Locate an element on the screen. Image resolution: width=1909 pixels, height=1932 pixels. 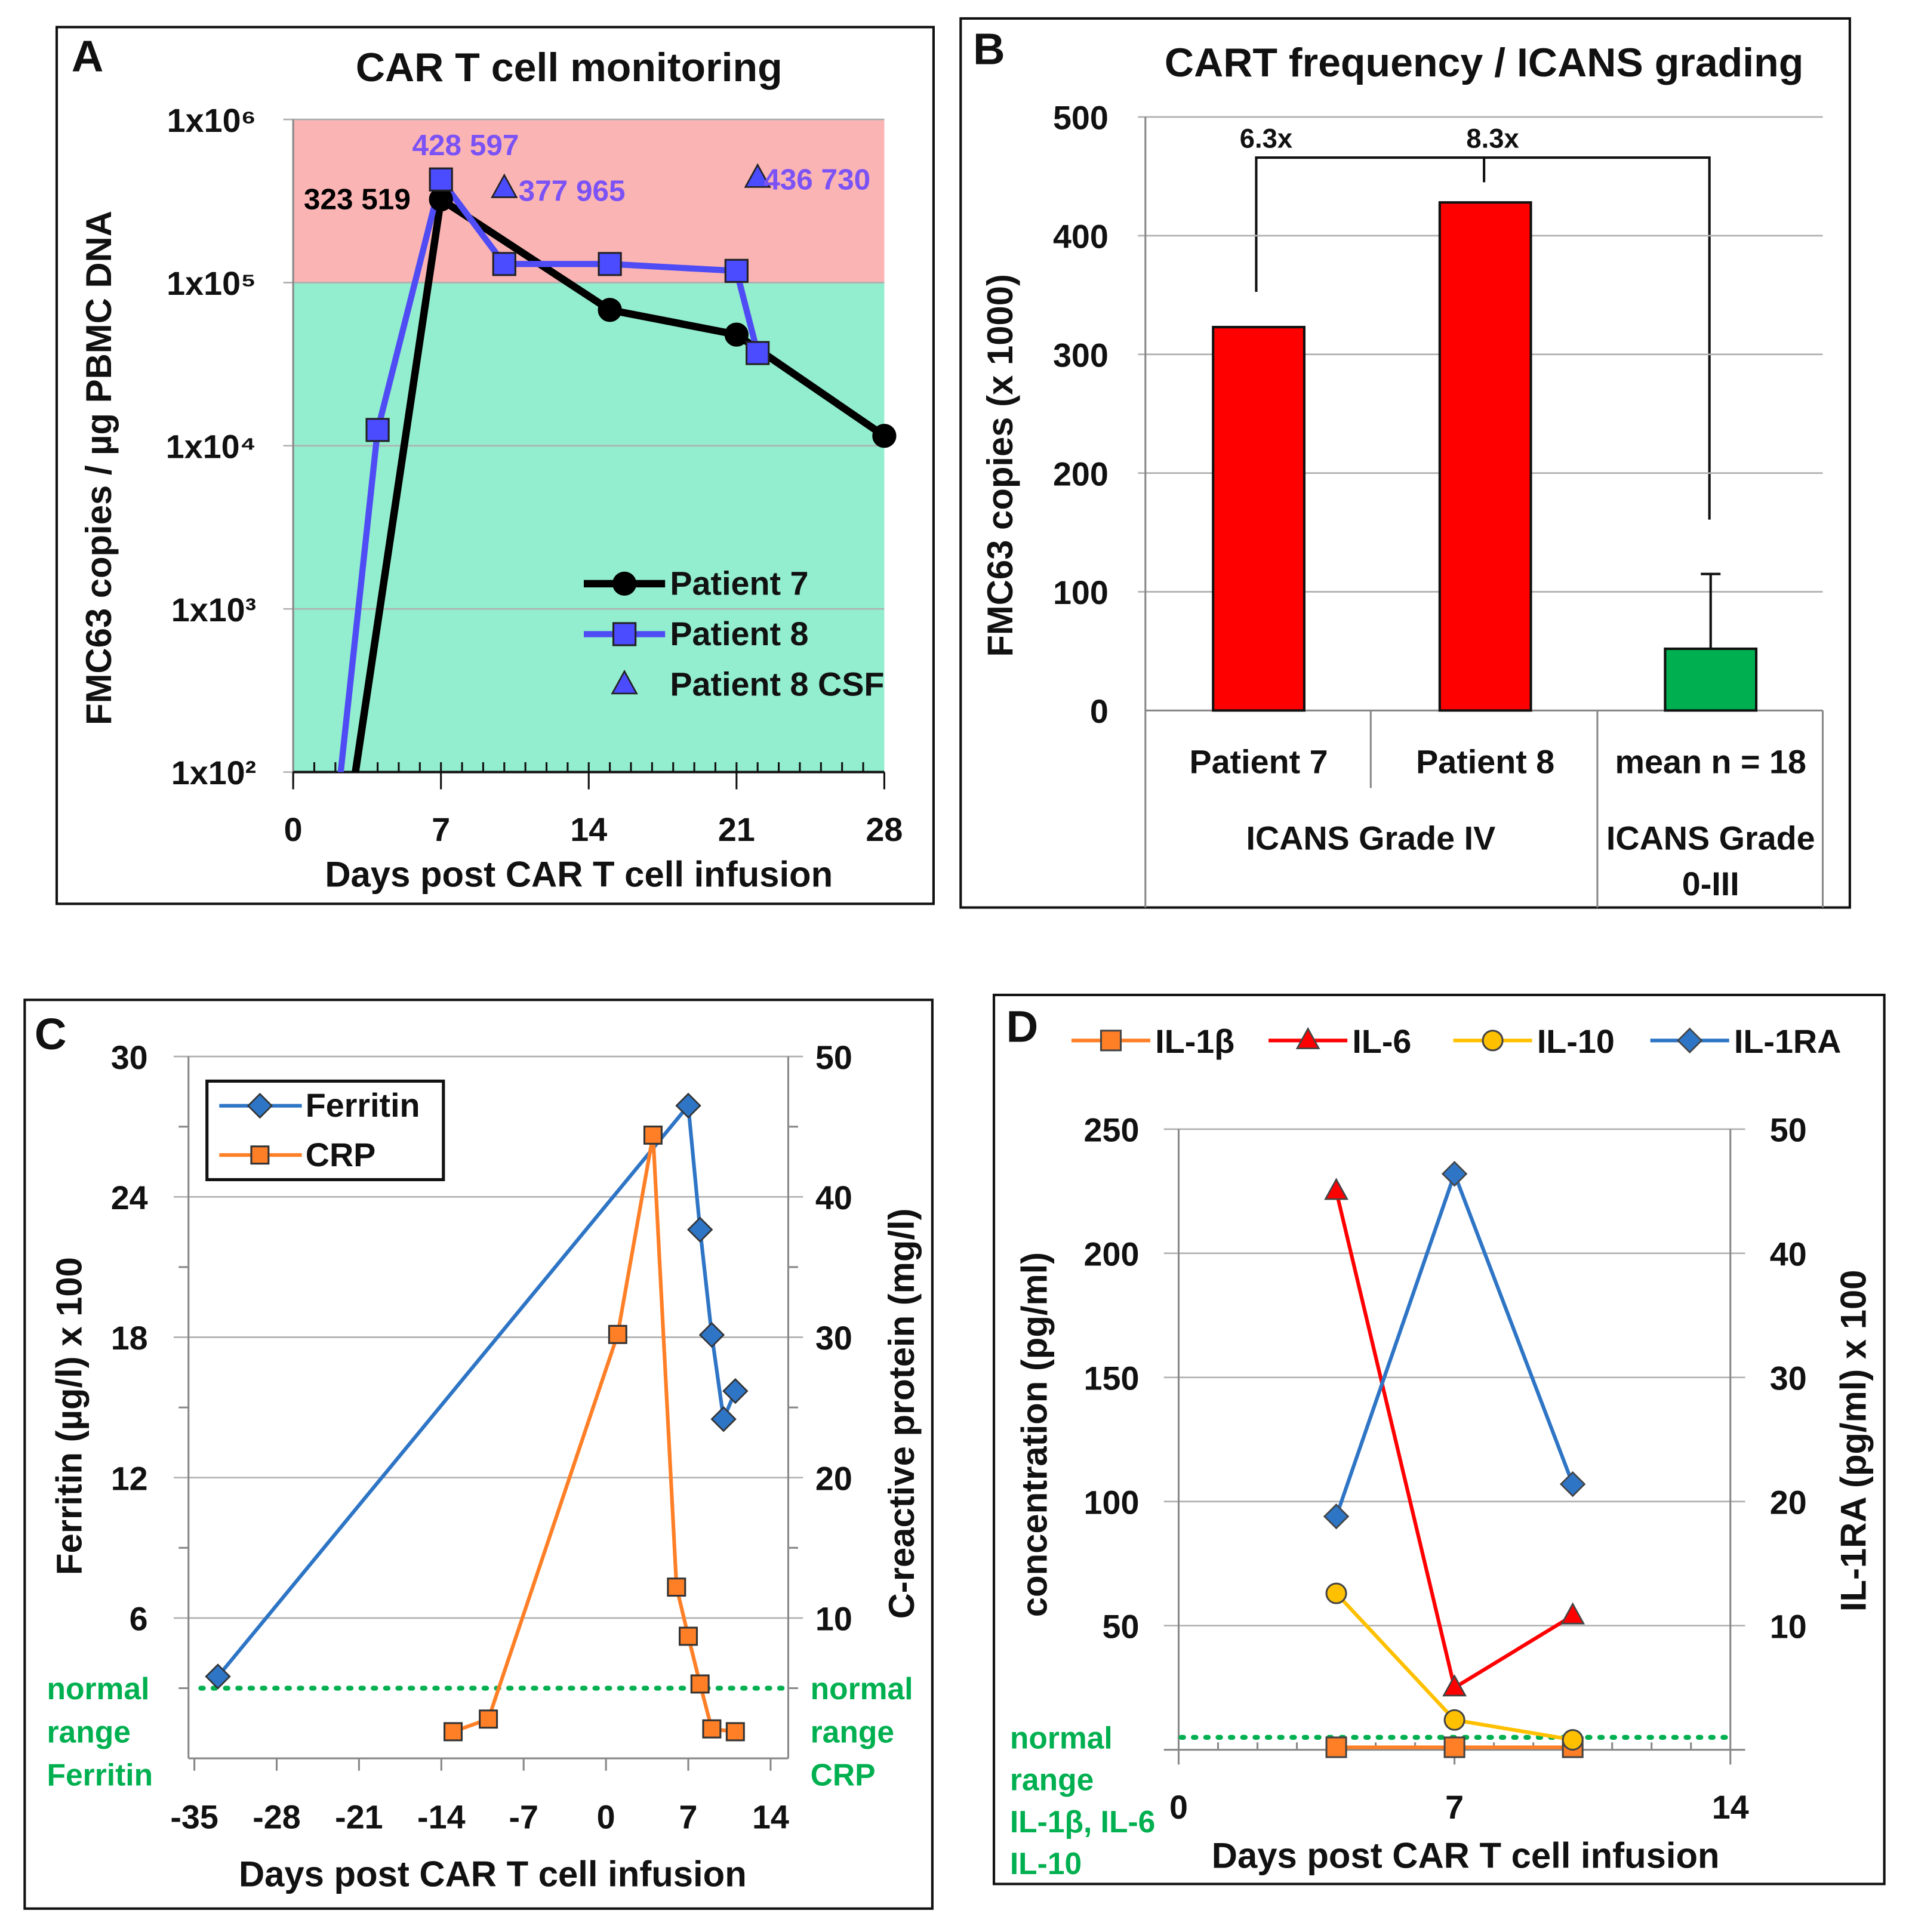
y-tick-label: 12 is located at coordinates (129, 1478).